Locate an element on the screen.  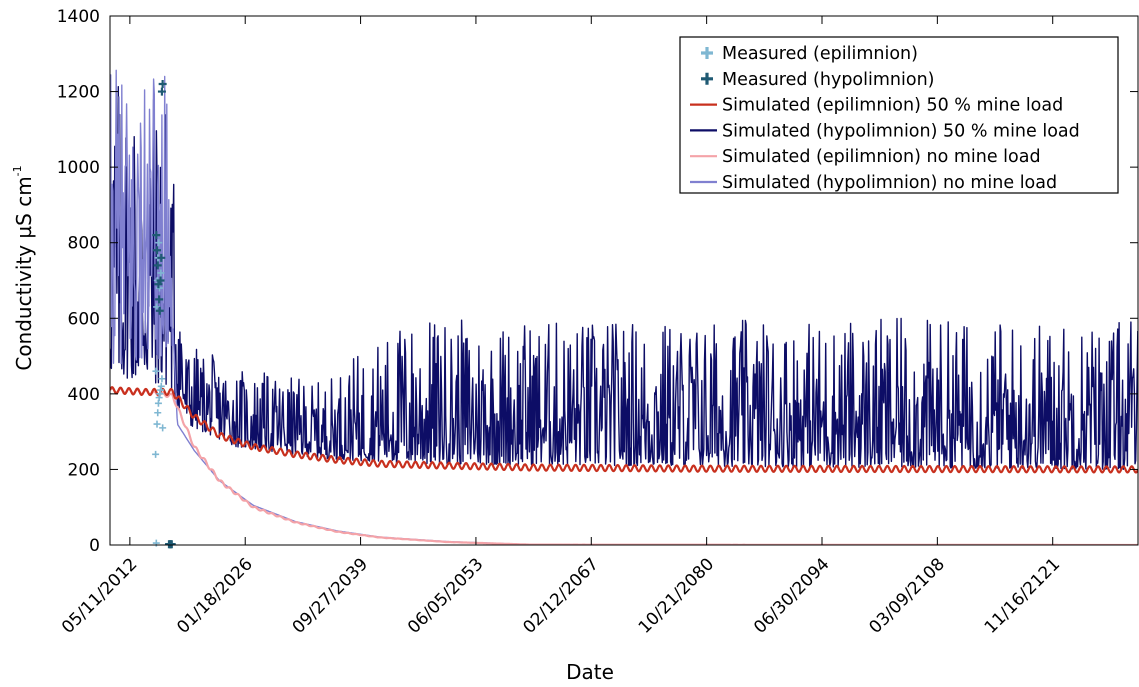
y-tick-label: 800 is located at coordinates (84, 244).